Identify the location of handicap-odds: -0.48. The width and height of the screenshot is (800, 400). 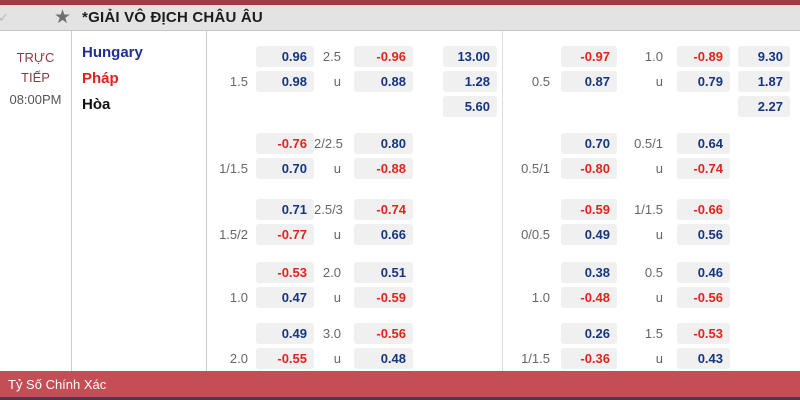
(589, 297).